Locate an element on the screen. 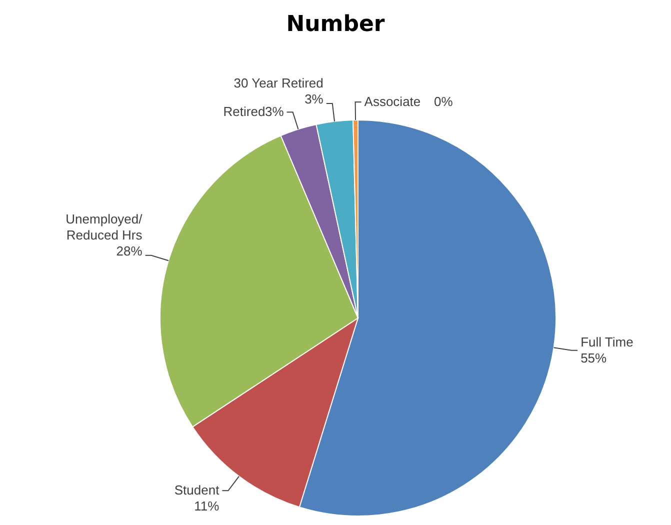  data-label: 55% is located at coordinates (594, 358).